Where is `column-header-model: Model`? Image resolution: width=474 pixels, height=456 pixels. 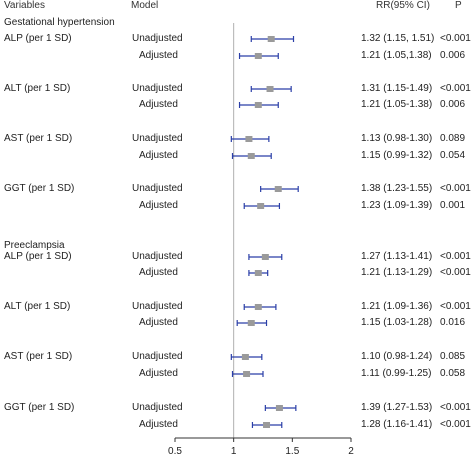
column-header-model: Model is located at coordinates (145, 5).